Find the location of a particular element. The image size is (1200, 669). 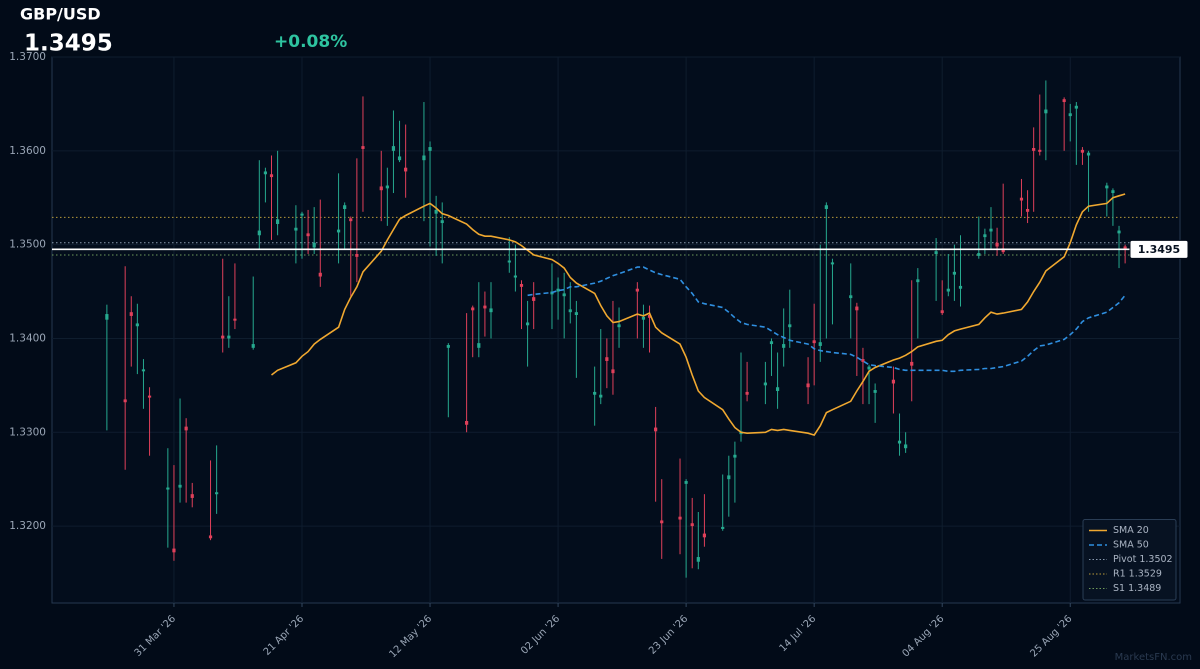

y-tick-label: 1.3700 is located at coordinates (27, 57).